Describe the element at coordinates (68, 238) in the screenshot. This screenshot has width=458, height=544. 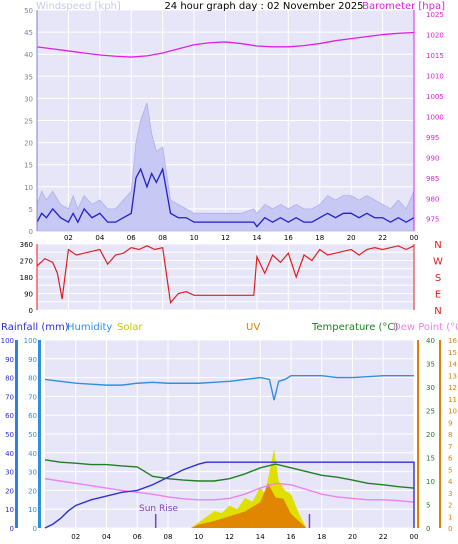
I see `wind-x-tick-label: 02` at that location.